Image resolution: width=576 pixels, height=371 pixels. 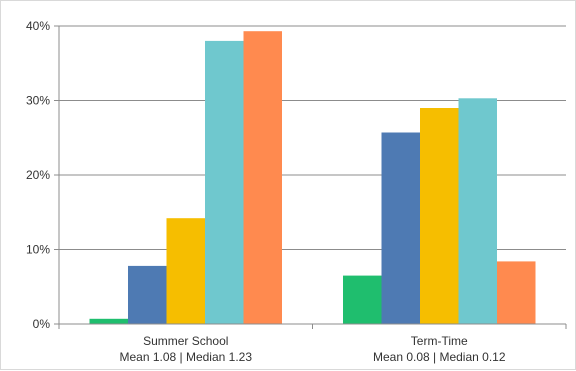 I want to click on x-category-stats-label: Mean 1.08 | Median 1.23, so click(x=185, y=357).